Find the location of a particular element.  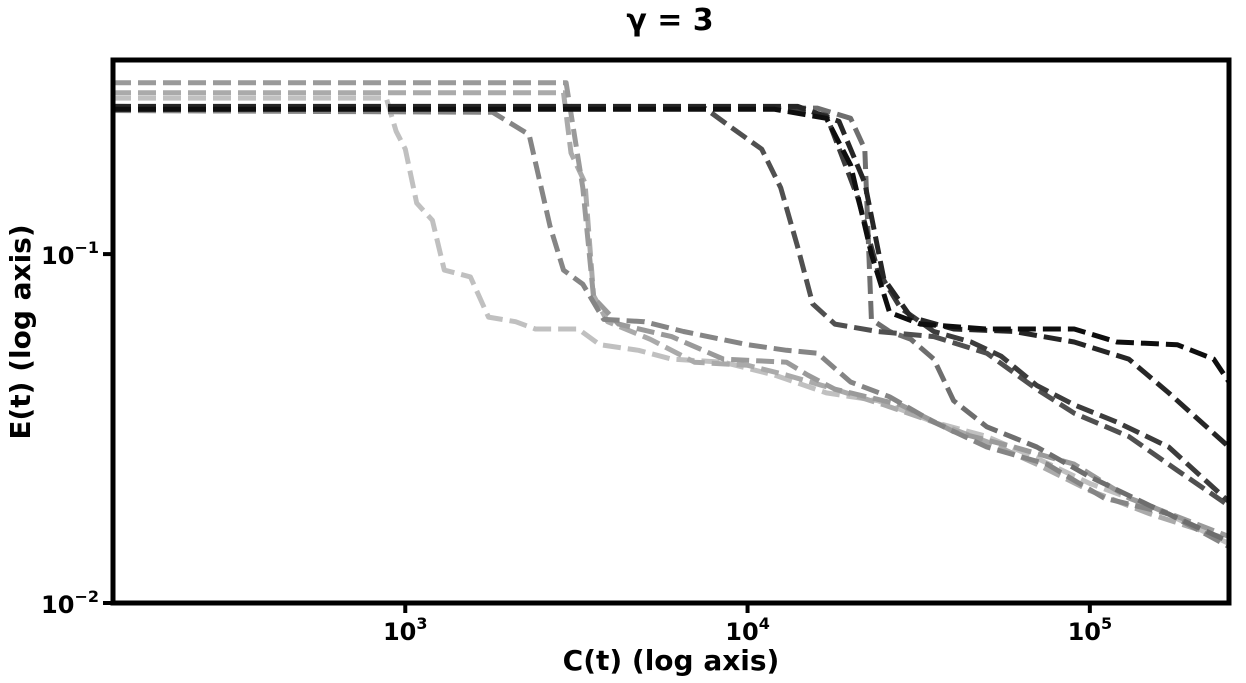

x-tick-layer: 103 104 105 is located at coordinates (747, 624).